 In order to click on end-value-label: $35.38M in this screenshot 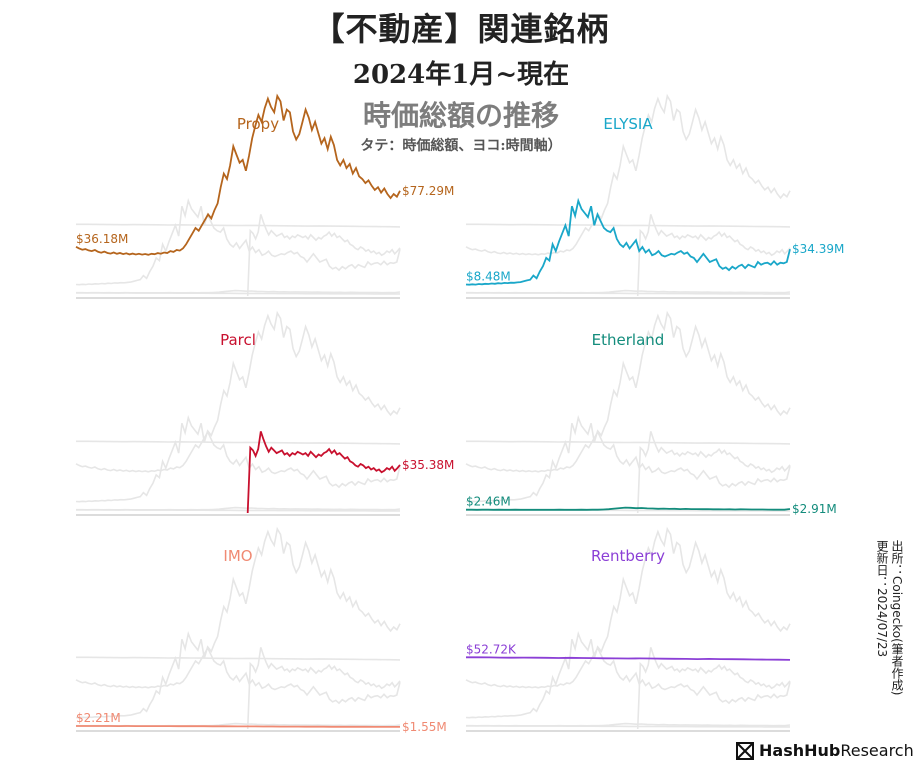, I will do `click(428, 465)`.